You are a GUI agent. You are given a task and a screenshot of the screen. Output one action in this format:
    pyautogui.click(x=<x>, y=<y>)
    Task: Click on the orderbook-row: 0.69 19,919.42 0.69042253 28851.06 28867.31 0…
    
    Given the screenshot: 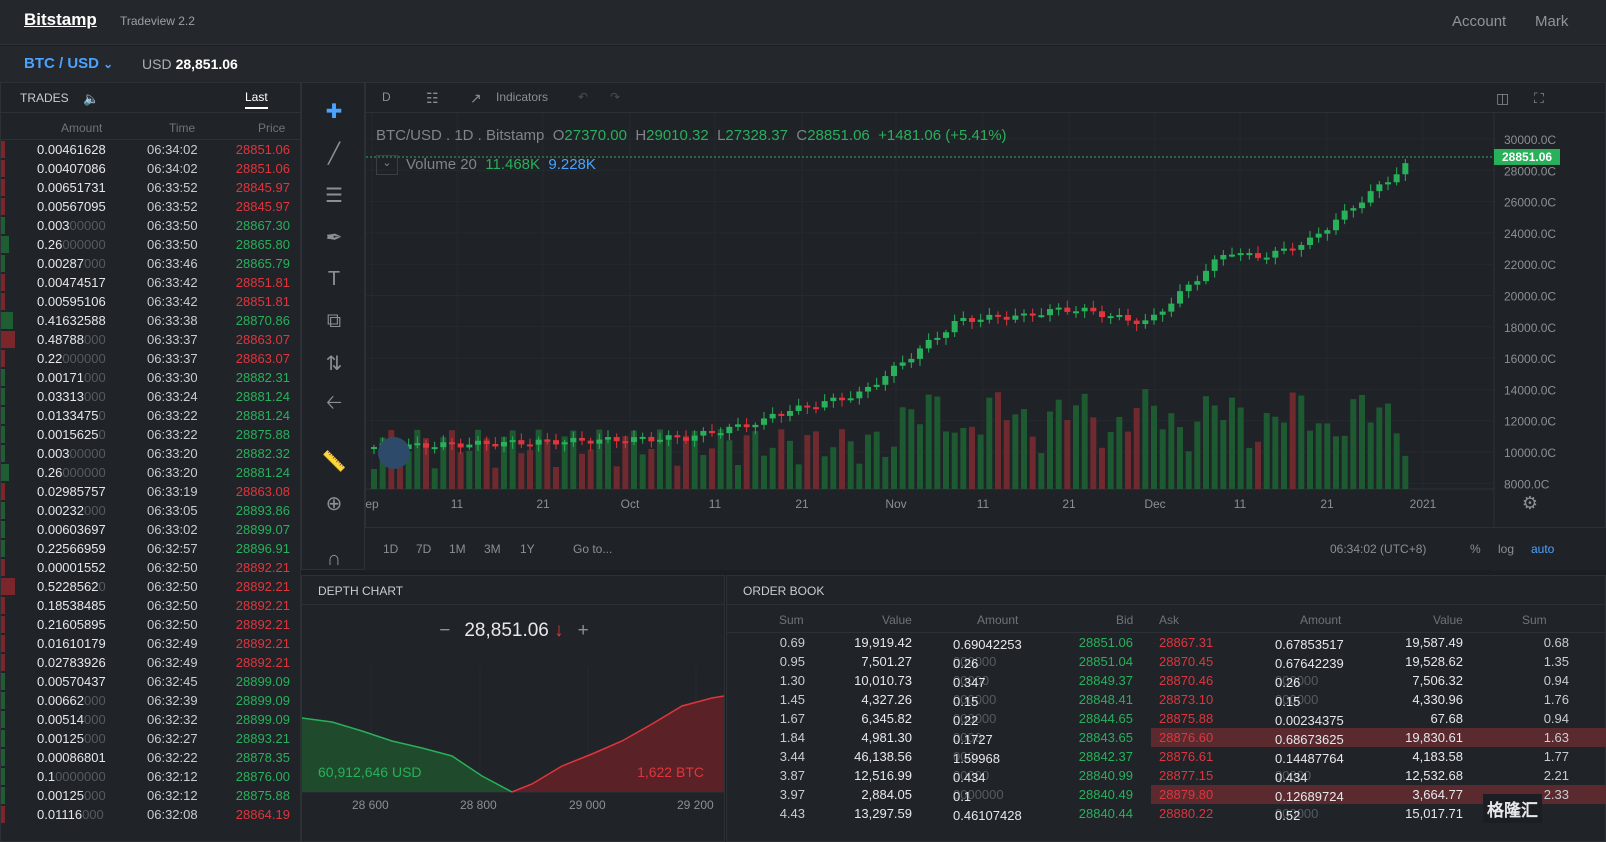 What is the action you would take?
    pyautogui.click(x=1174, y=643)
    